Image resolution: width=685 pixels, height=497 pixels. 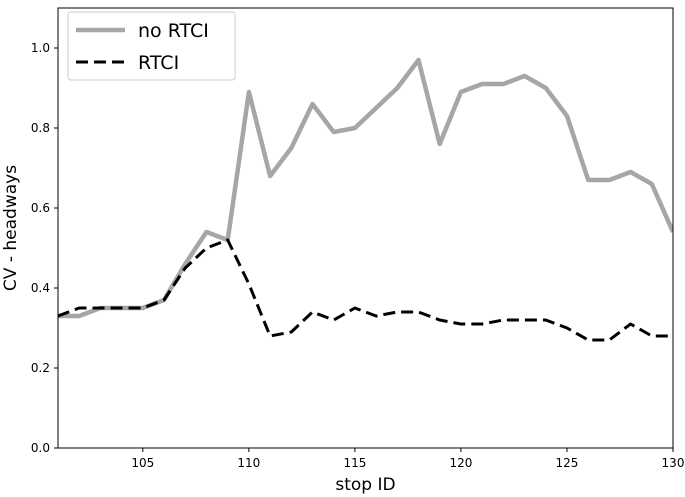 What do you see at coordinates (11, 228) in the screenshot?
I see `y-axis-label: CV - headways` at bounding box center [11, 228].